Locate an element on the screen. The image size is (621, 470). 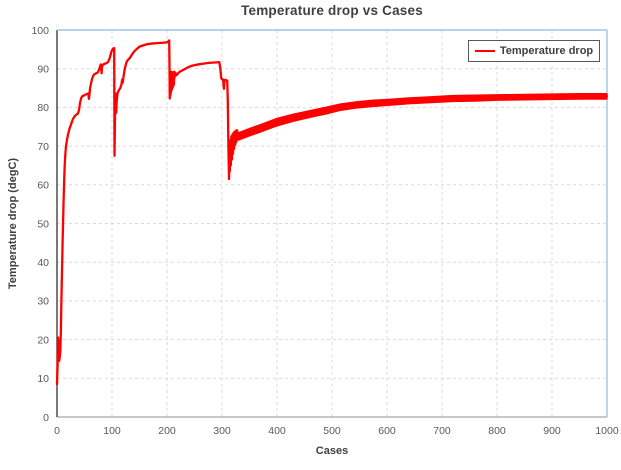
x-tick-label: 1000 is located at coordinates (607, 431).